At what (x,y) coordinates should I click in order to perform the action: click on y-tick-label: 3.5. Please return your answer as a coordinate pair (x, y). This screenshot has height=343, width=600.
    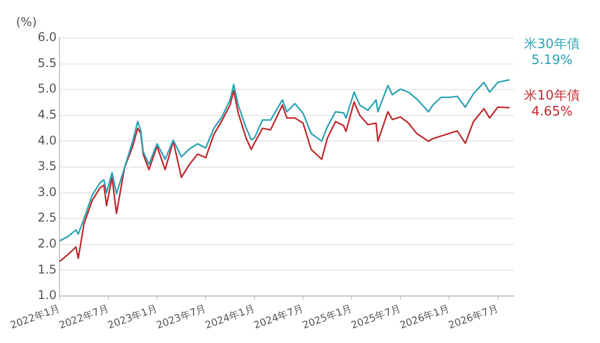
    Looking at the image, I should click on (47, 166).